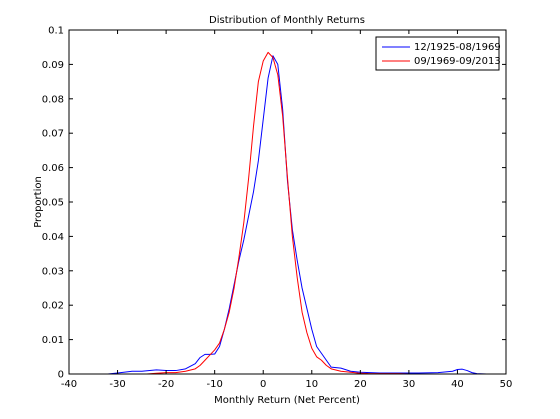 This screenshot has height=419, width=560. I want to click on chart-title: Distribution of Monthly Returns, so click(287, 20).